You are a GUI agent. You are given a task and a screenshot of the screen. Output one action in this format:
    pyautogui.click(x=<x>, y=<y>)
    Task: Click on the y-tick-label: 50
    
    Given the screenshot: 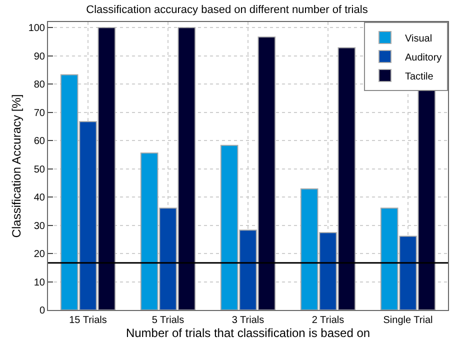 What is the action you would take?
    pyautogui.click(x=40, y=170)
    